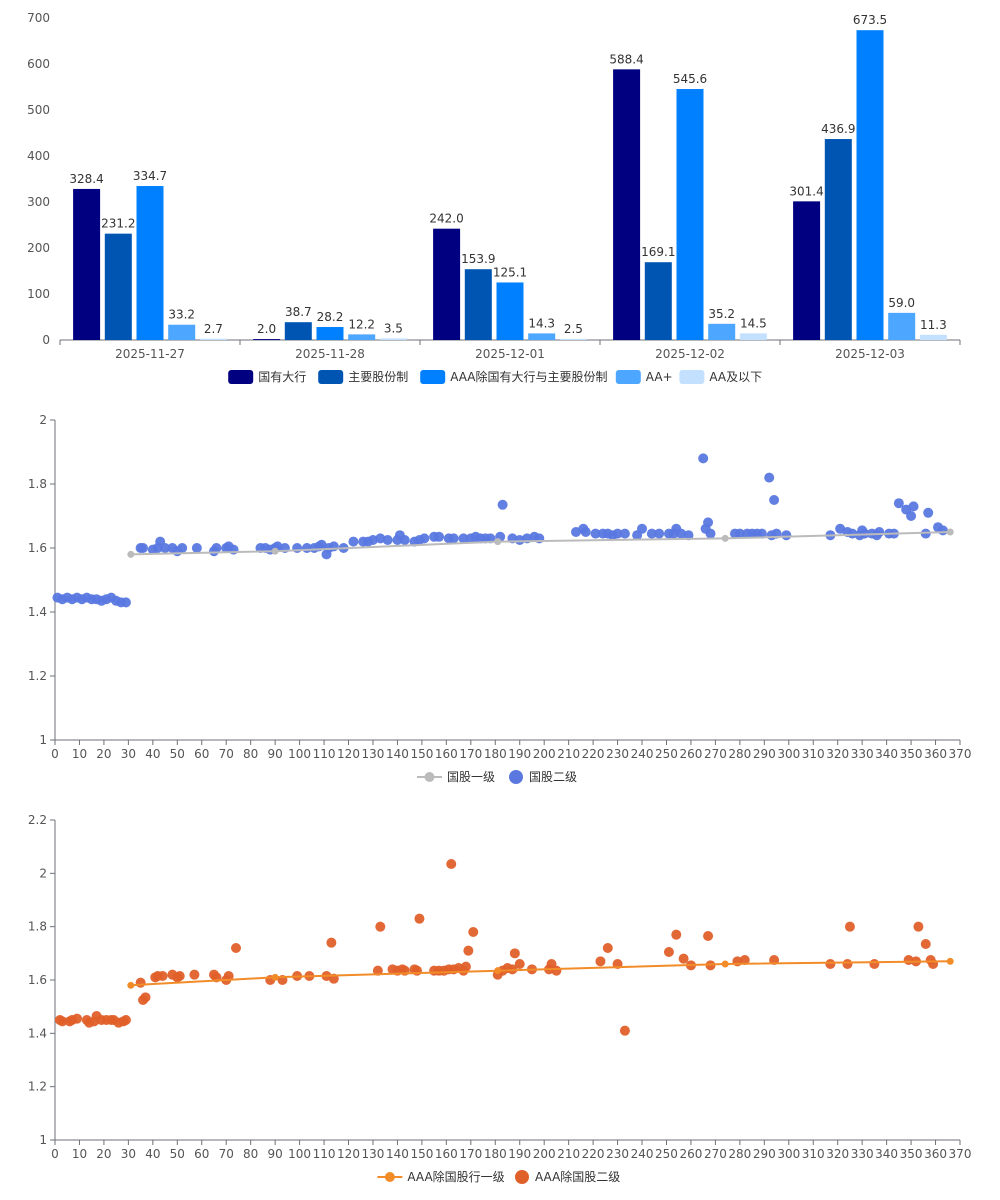  I want to click on y-tick-label: 700, so click(38, 18).